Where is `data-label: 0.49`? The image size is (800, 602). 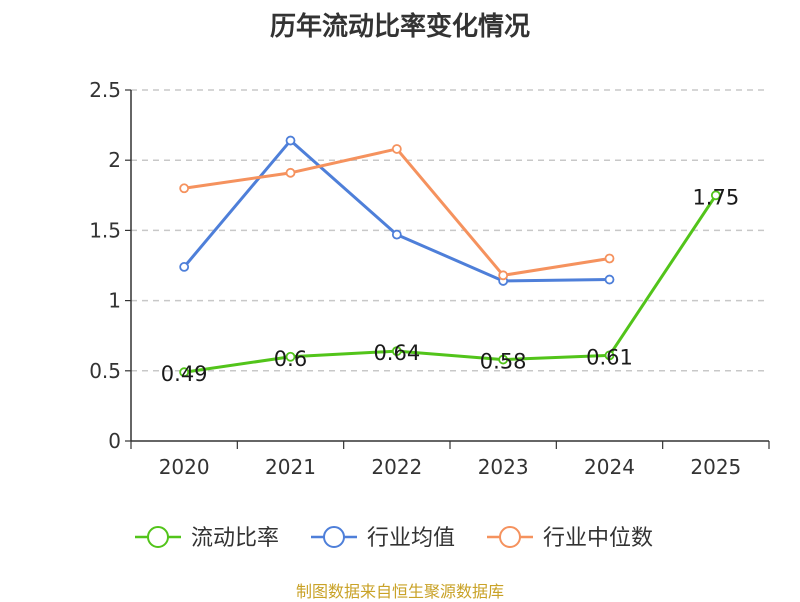
data-label: 0.49 is located at coordinates (184, 374).